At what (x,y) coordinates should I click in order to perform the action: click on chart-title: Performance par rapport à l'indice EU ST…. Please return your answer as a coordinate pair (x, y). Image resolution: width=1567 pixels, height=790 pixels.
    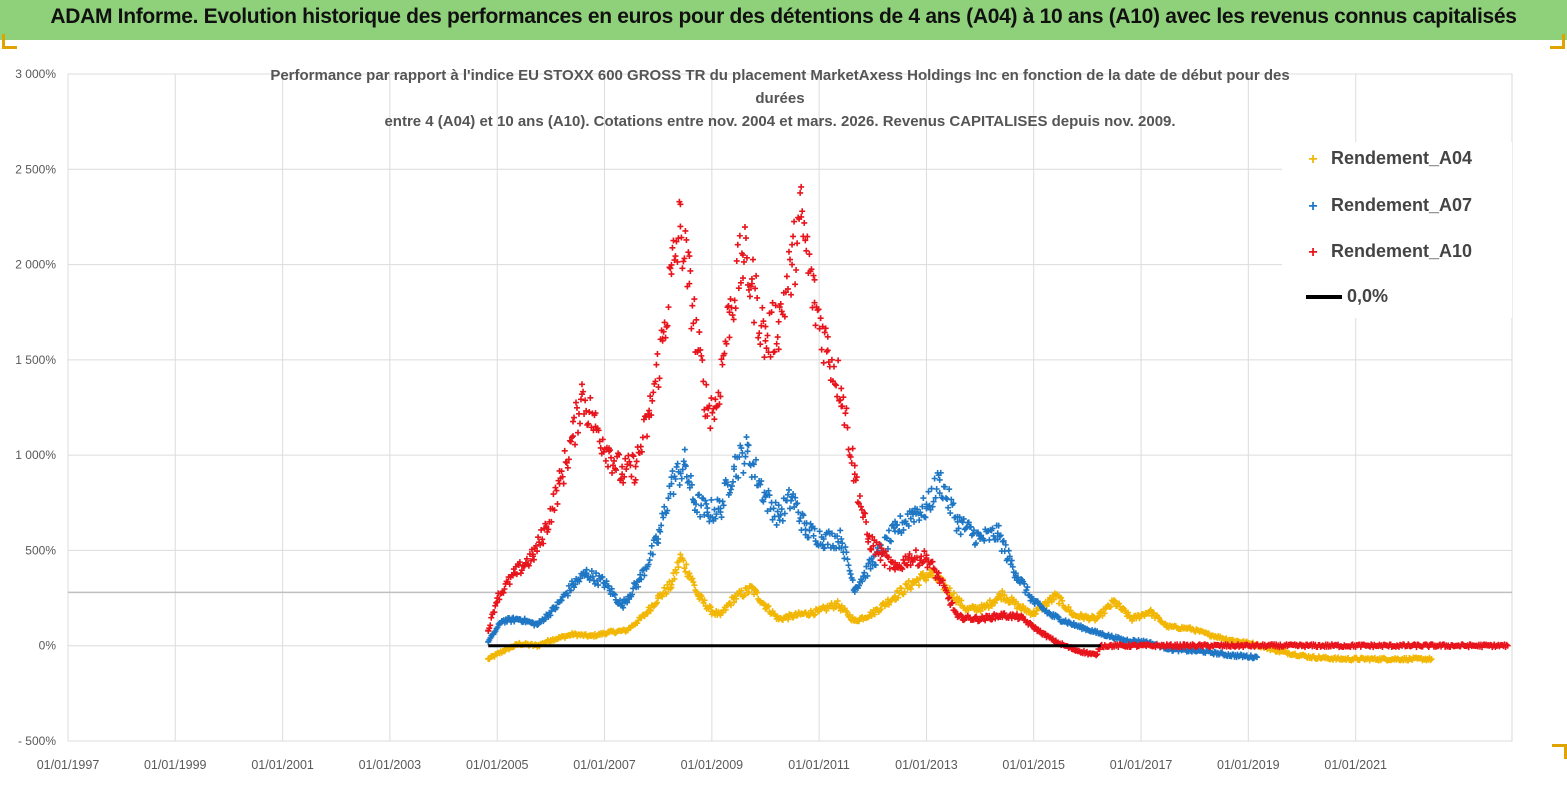
    Looking at the image, I should click on (780, 98).